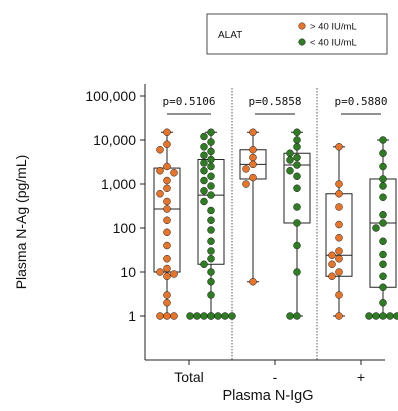  What do you see at coordinates (333, 27) in the screenshot?
I see `legend-high-label: > 40 IU/mL` at bounding box center [333, 27].